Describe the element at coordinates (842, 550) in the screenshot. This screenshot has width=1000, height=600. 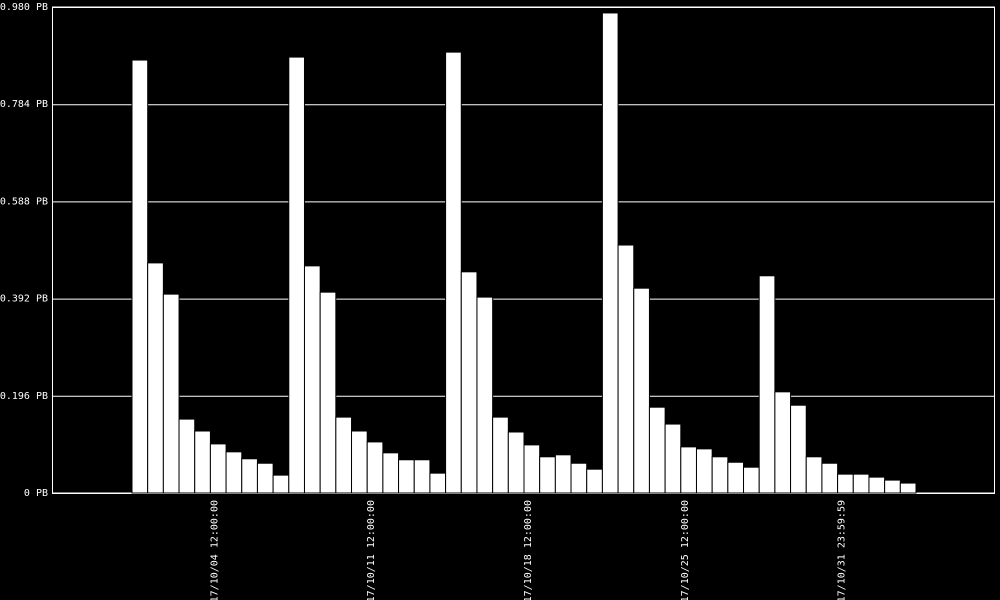
I see `x-tick-label: 17/10/31 23:59:59` at that location.